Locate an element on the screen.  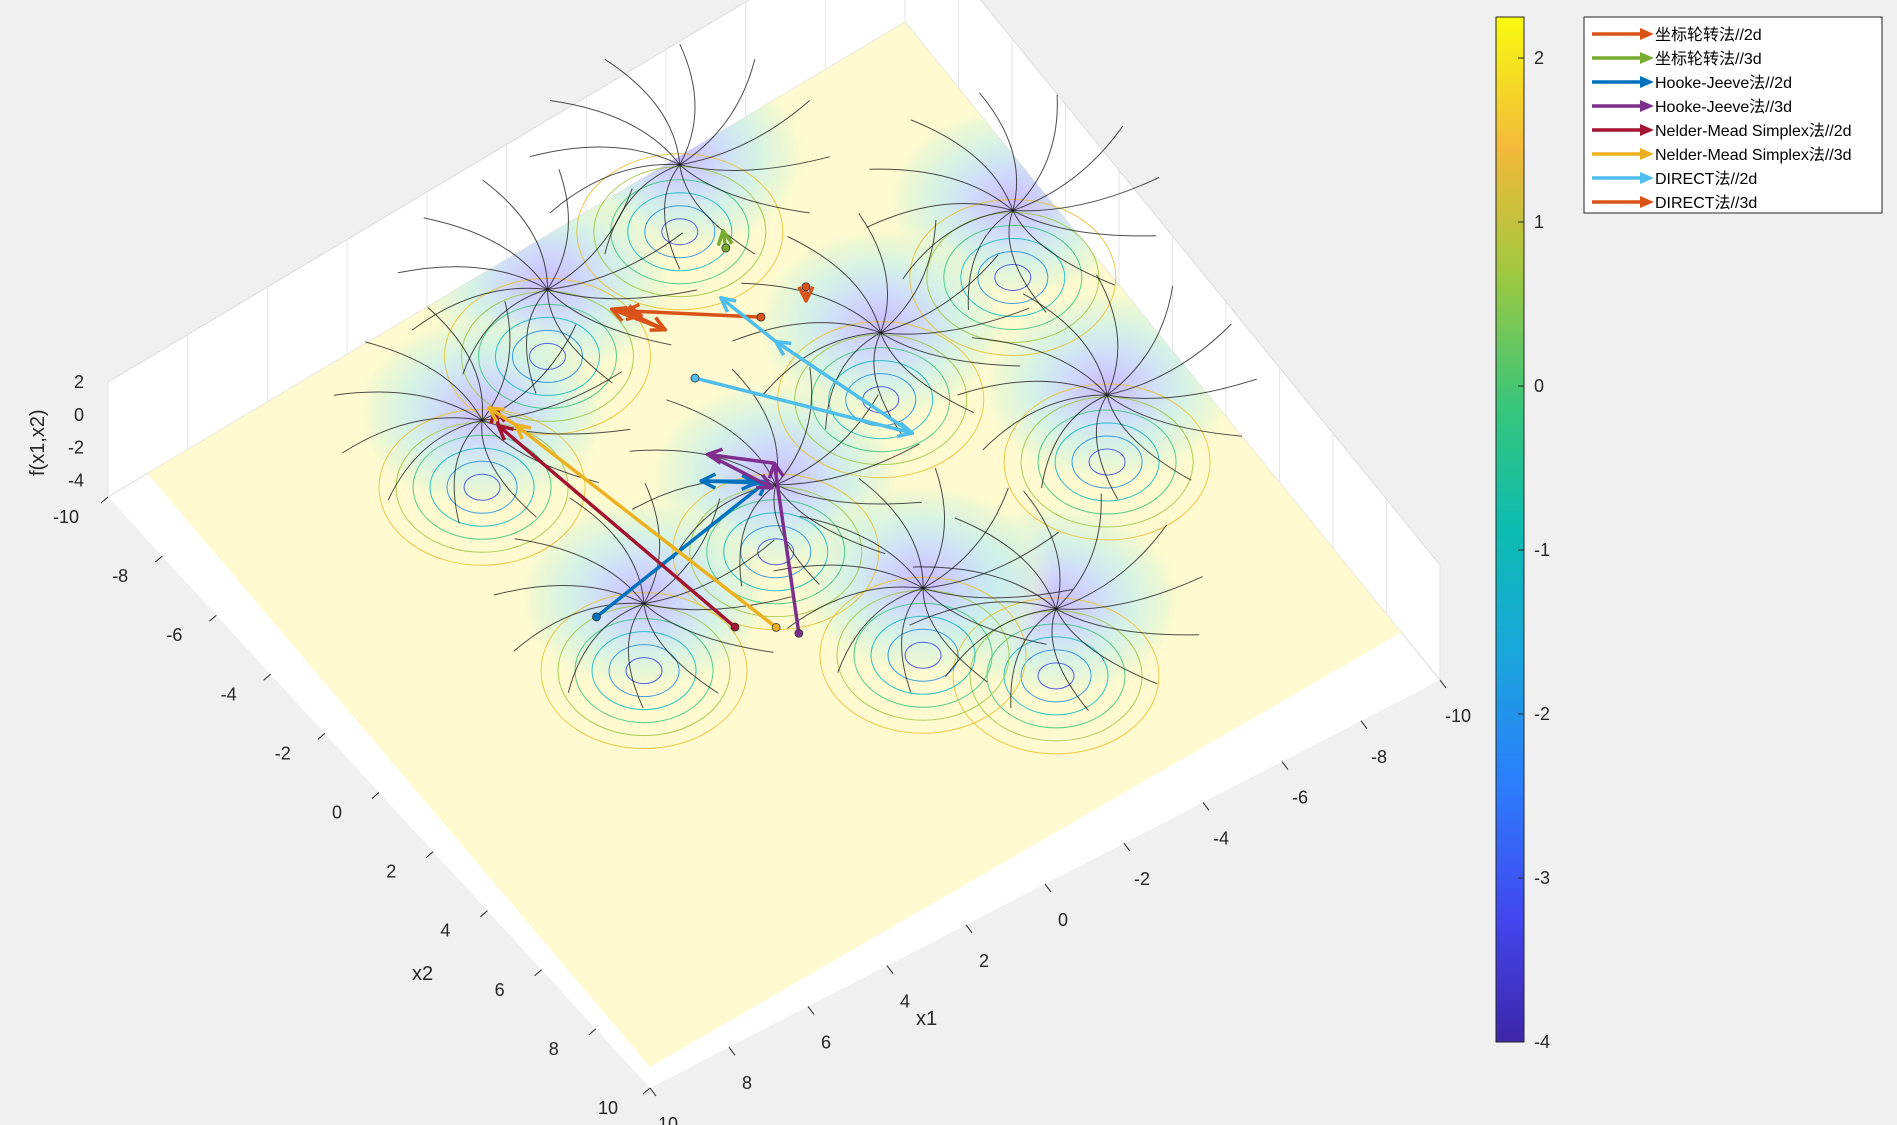
x2-tick-label: -8 is located at coordinates (120, 576).